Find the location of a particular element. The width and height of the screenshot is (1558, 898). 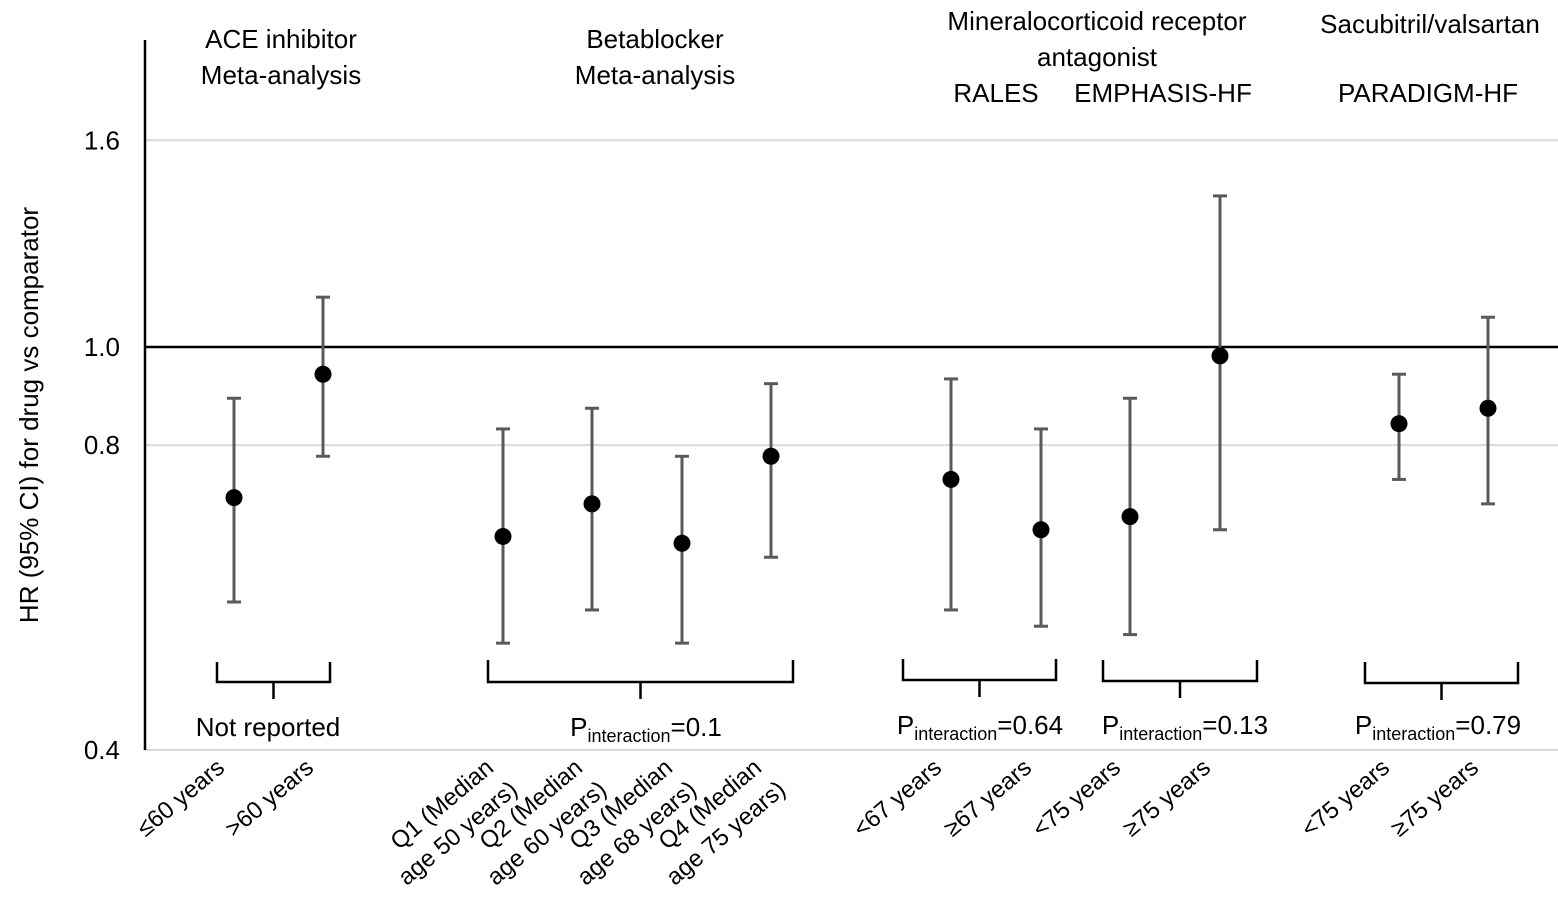

interaction-label: Pinteraction=0.79 is located at coordinates (1438, 727).